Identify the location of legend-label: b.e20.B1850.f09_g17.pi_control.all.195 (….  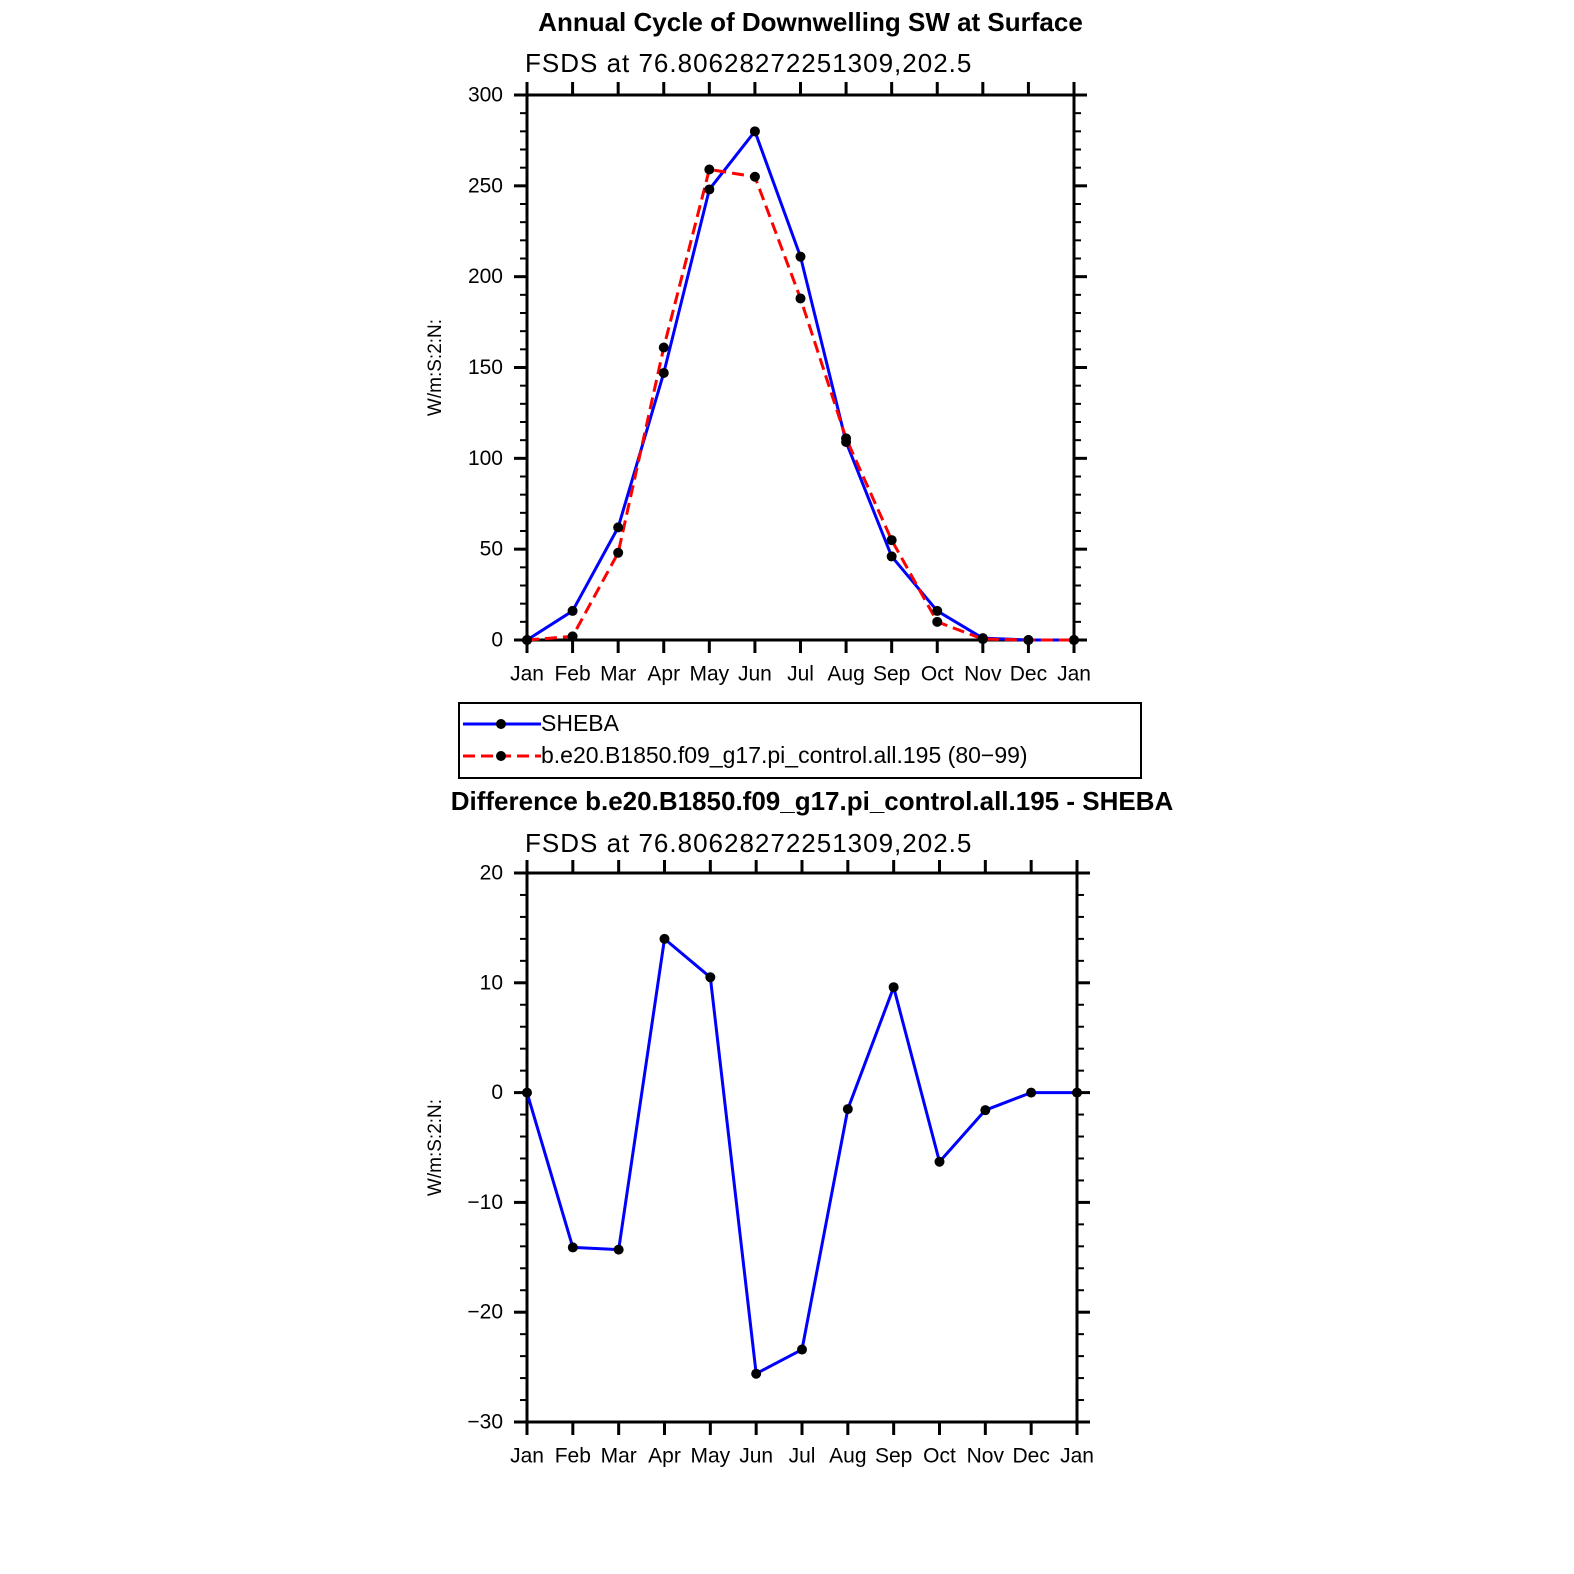
(784, 755).